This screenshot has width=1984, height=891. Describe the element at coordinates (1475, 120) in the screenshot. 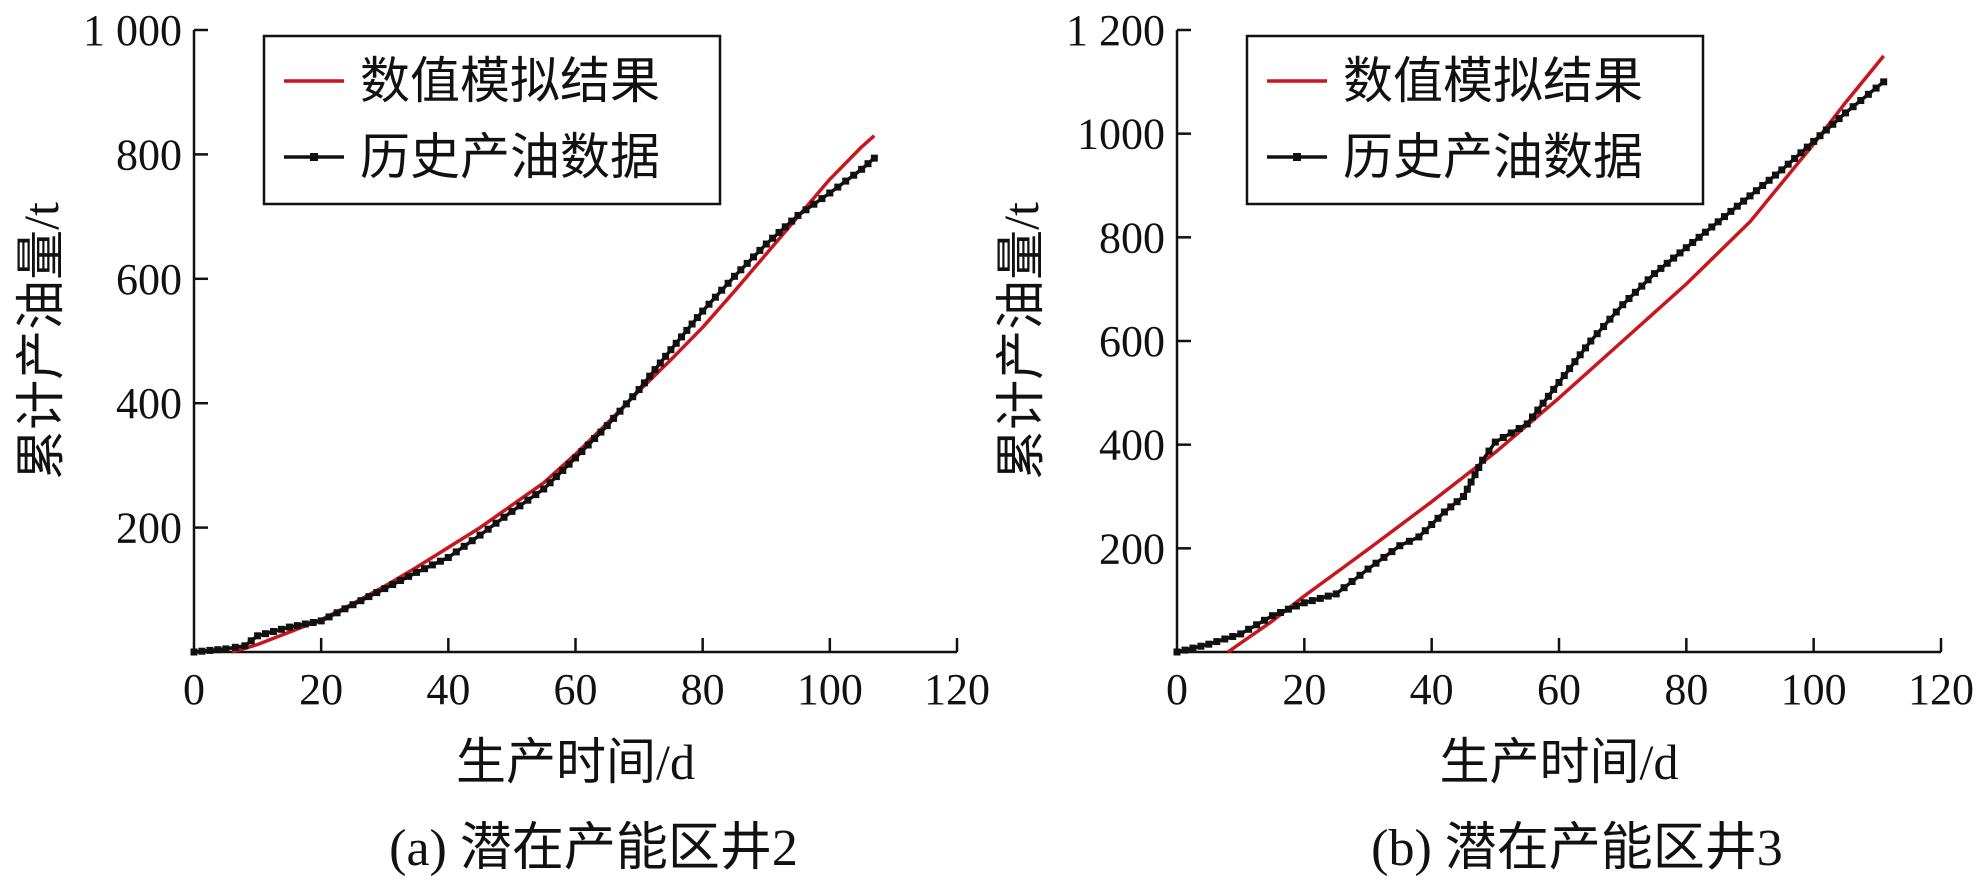

I see `legend-box` at that location.